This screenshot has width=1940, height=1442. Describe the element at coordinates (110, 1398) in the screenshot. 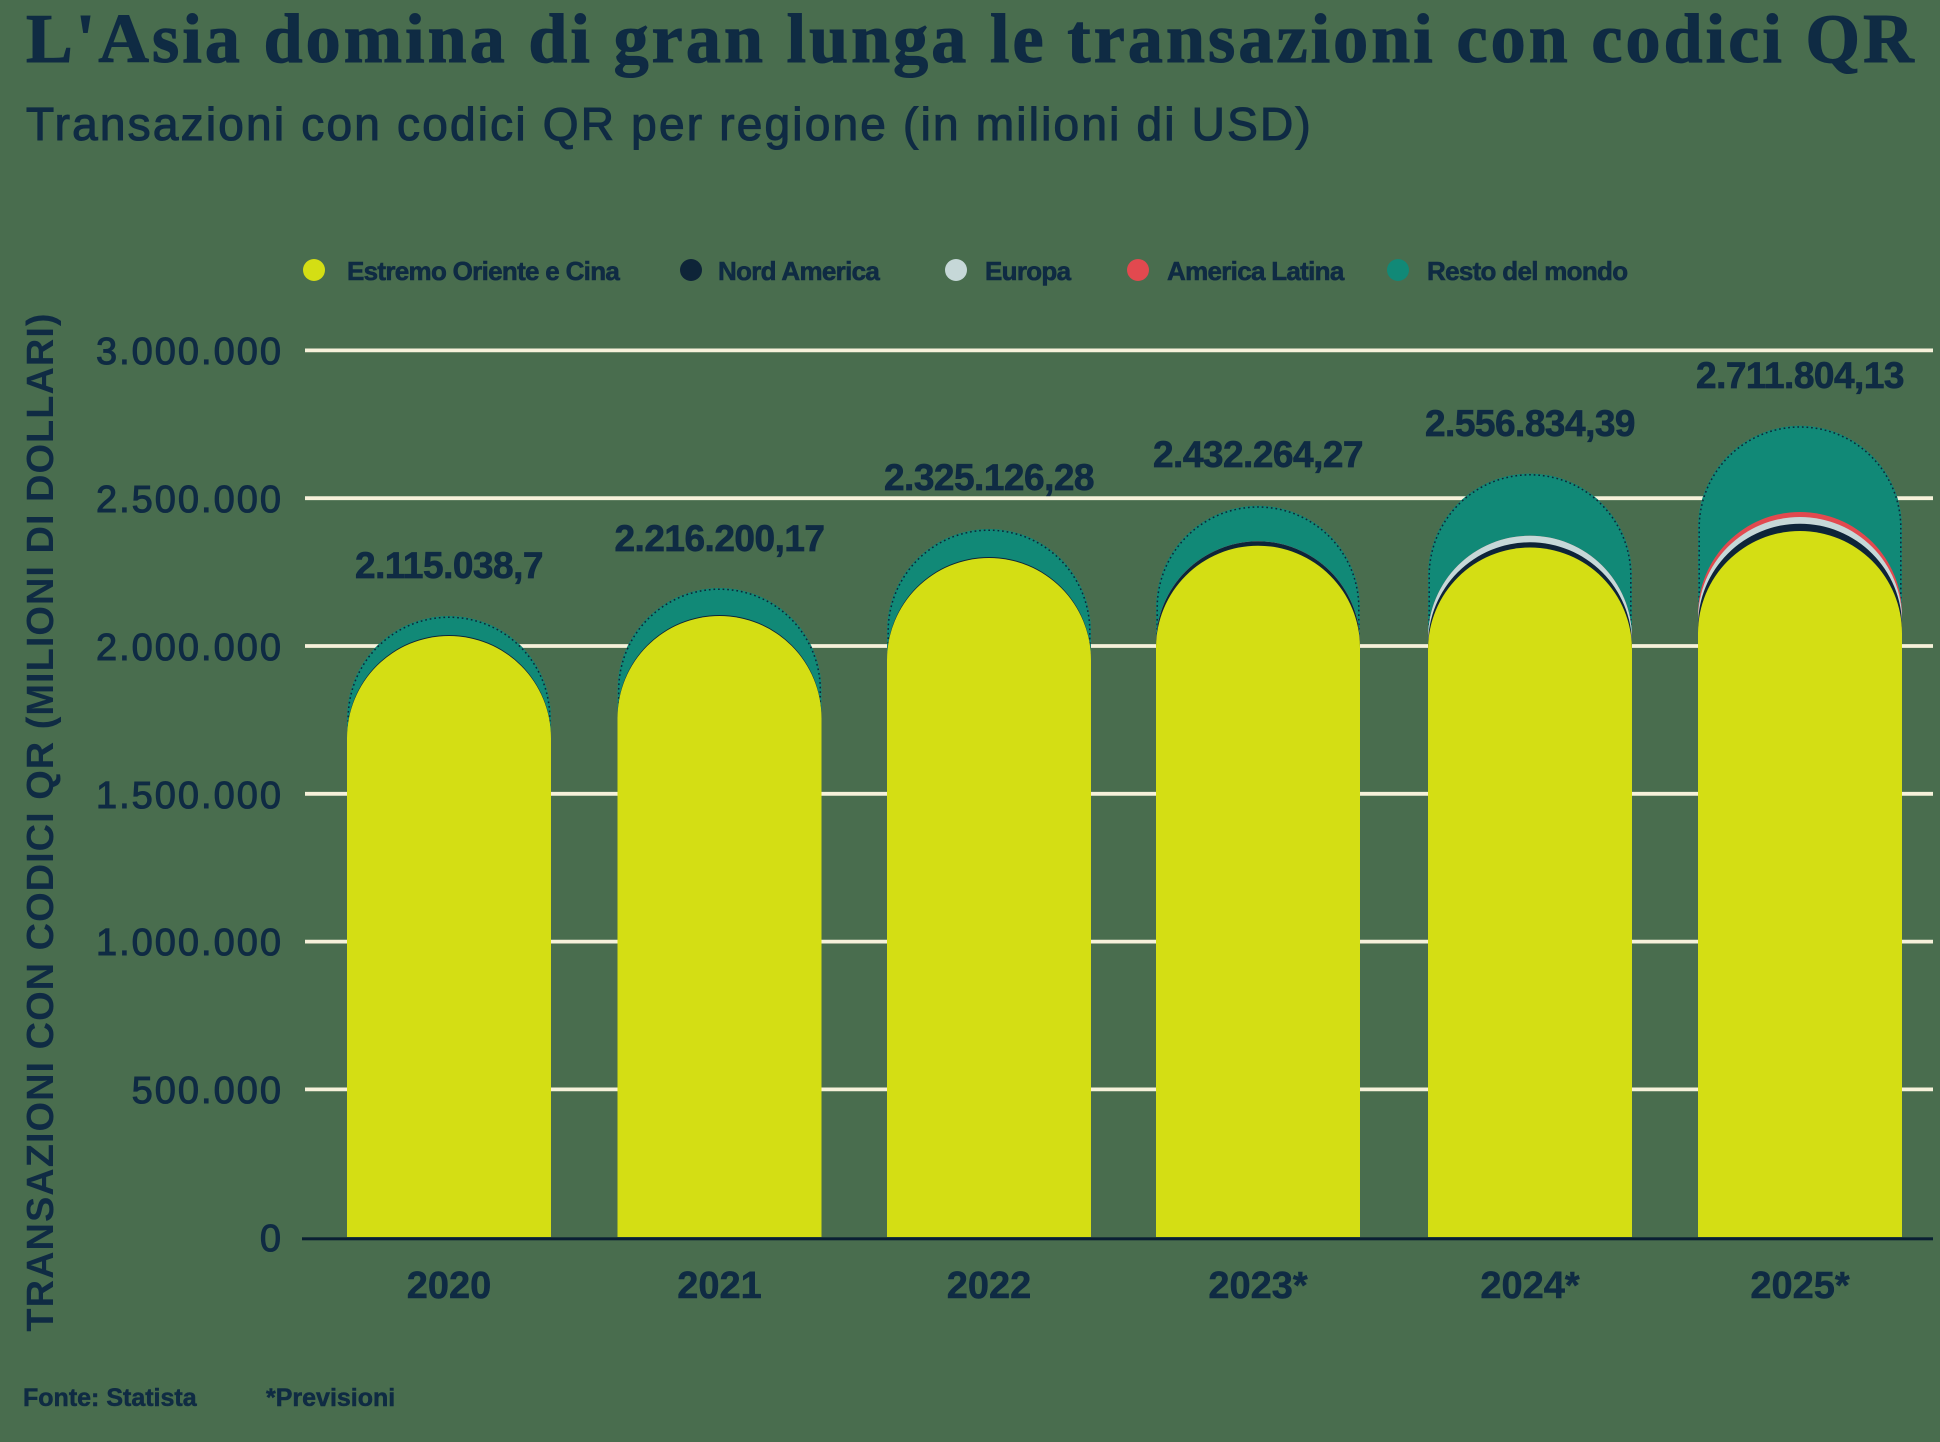

I see `svg-text: Fonte: Statista` at that location.